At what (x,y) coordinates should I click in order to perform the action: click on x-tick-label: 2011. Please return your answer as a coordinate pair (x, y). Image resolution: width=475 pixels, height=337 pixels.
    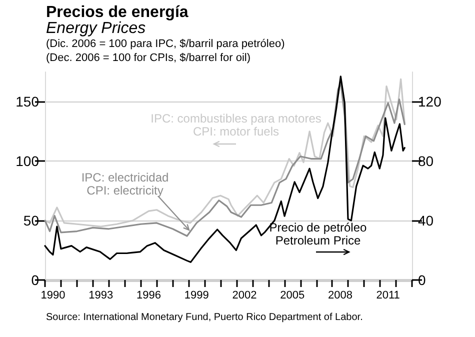
    Looking at the image, I should click on (388, 296).